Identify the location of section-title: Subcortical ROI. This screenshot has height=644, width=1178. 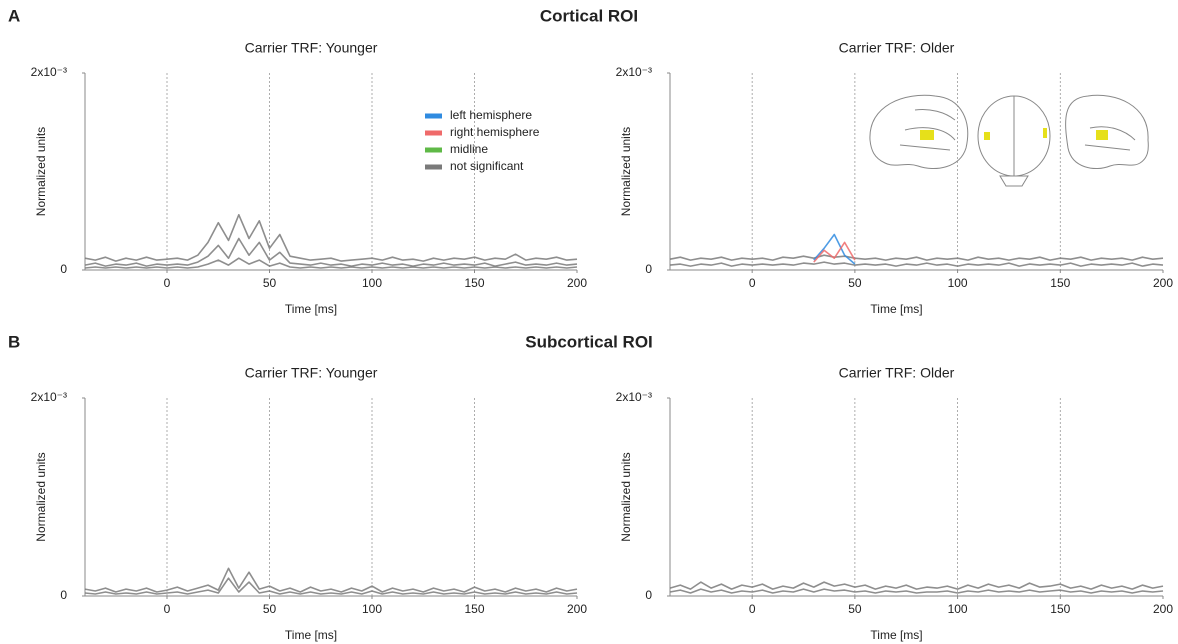
(589, 341).